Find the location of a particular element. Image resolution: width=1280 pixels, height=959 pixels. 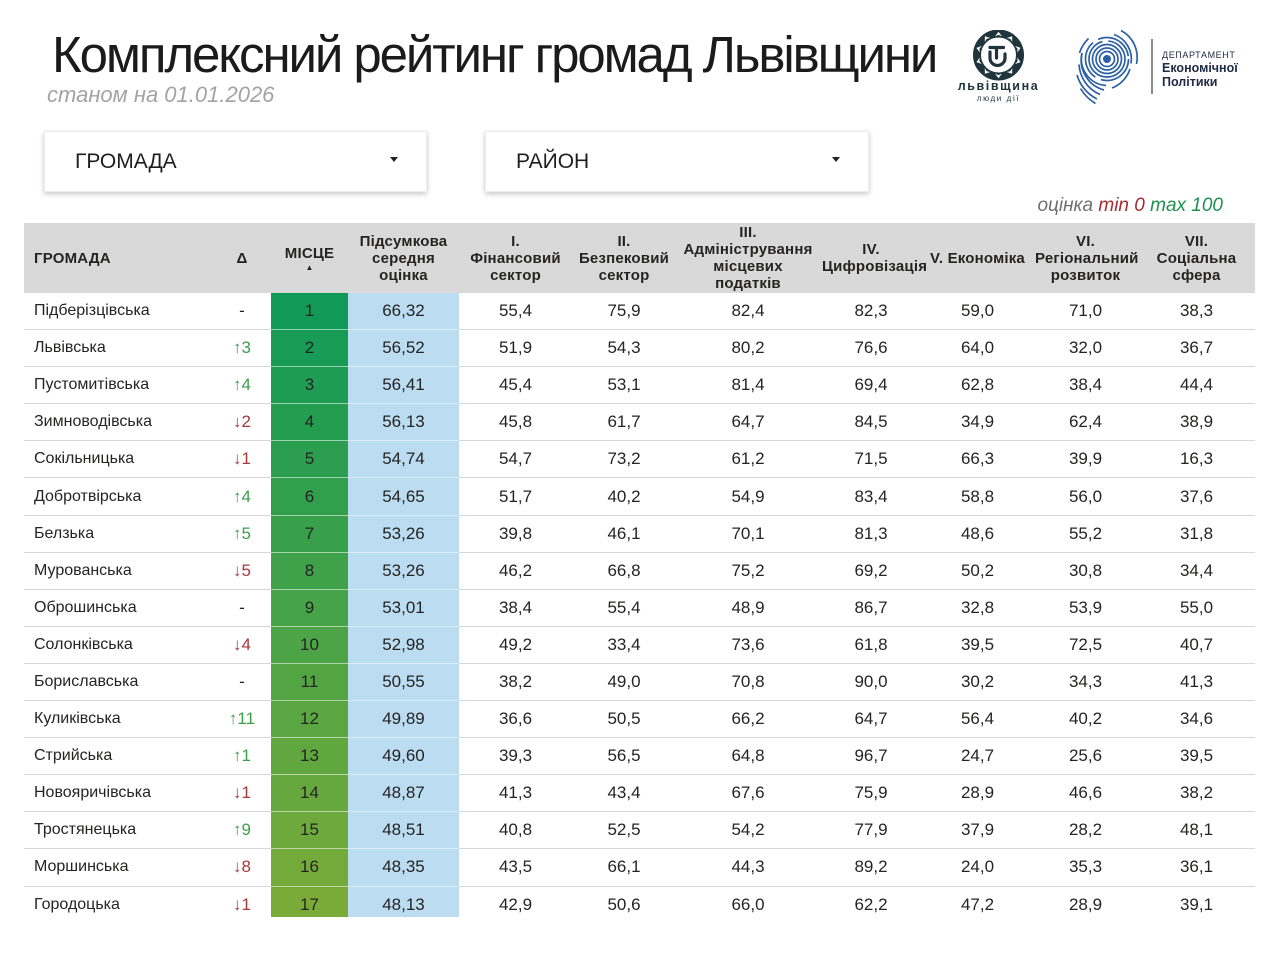

svg-text: львівщина is located at coordinates (999, 86).